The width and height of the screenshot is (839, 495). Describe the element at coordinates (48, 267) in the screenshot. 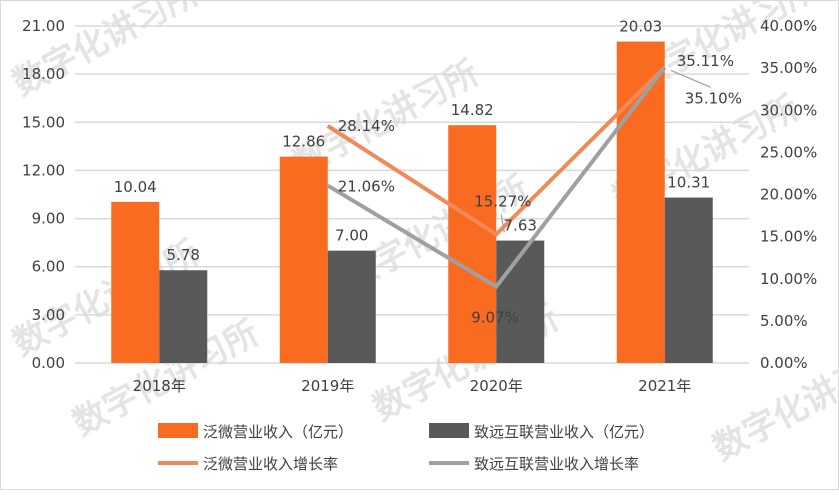

I see `left-axis-tick: 6.00` at that location.